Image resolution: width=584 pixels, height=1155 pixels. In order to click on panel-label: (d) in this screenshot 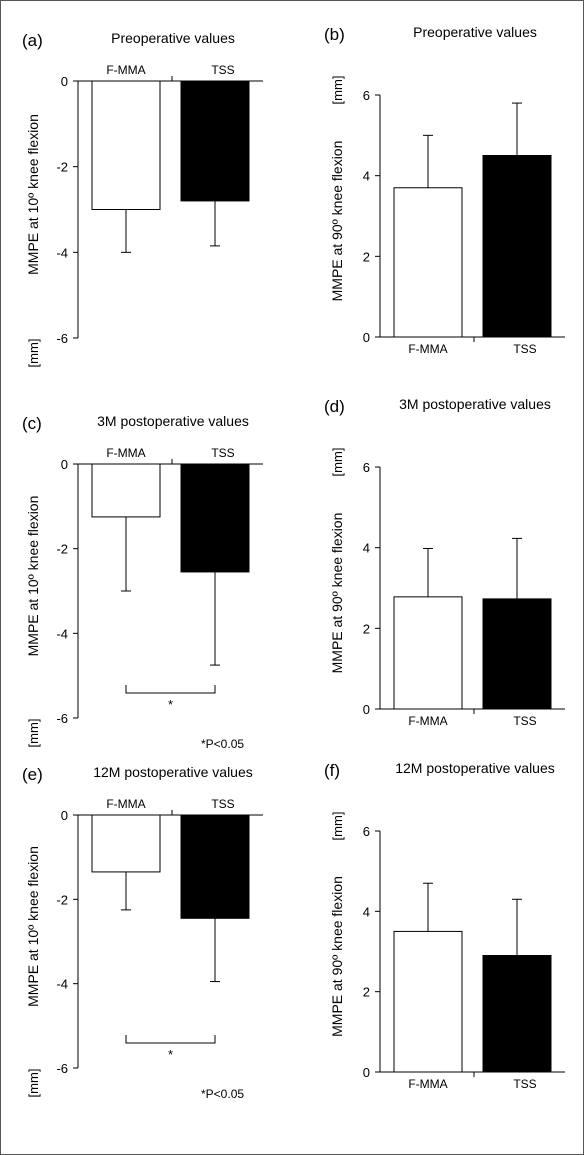, I will do `click(334, 406)`.